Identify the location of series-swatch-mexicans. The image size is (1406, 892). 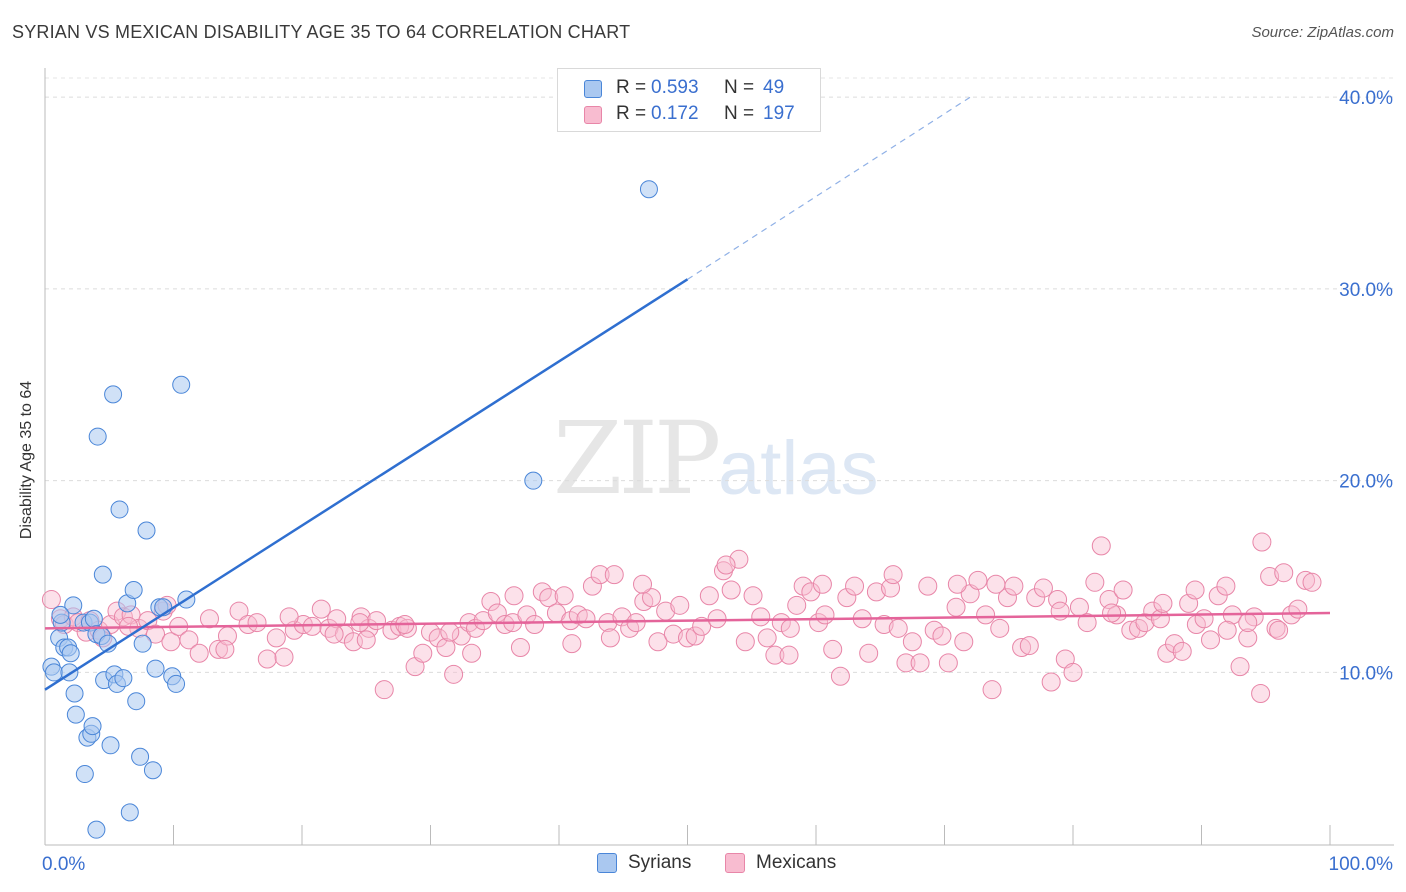
(735, 863).